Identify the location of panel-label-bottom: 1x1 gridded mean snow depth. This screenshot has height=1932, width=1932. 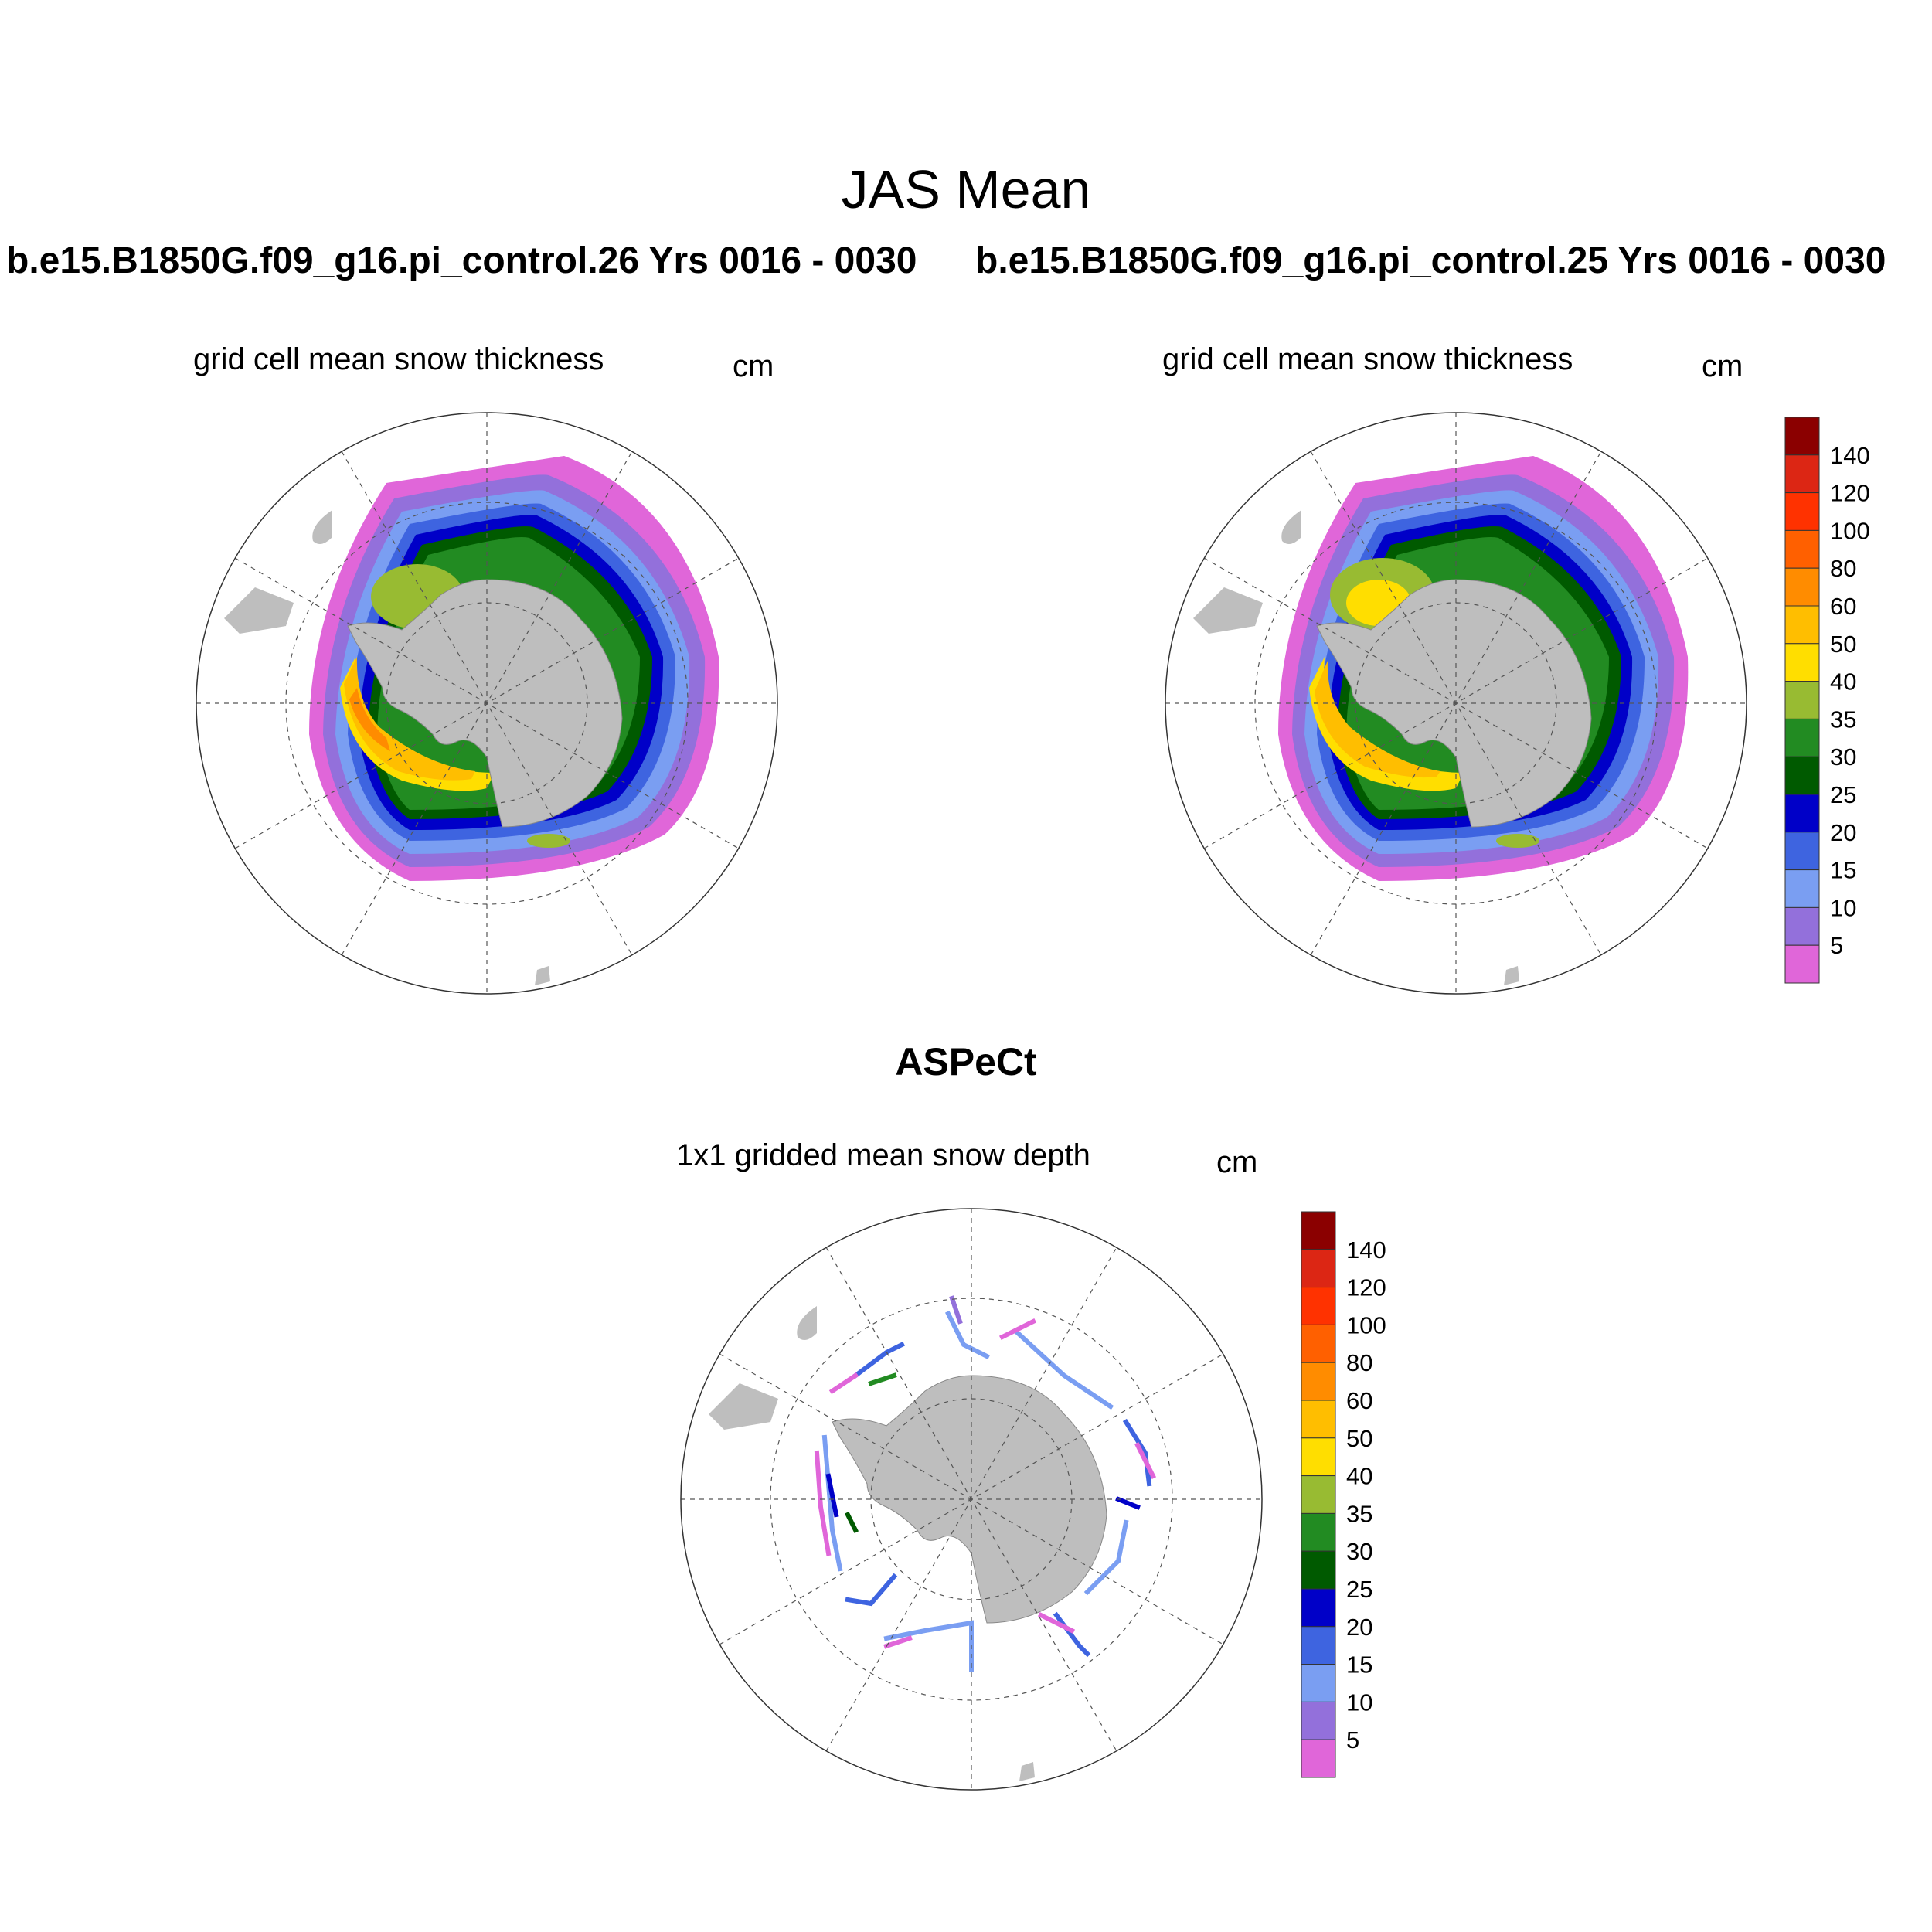
(883, 1155).